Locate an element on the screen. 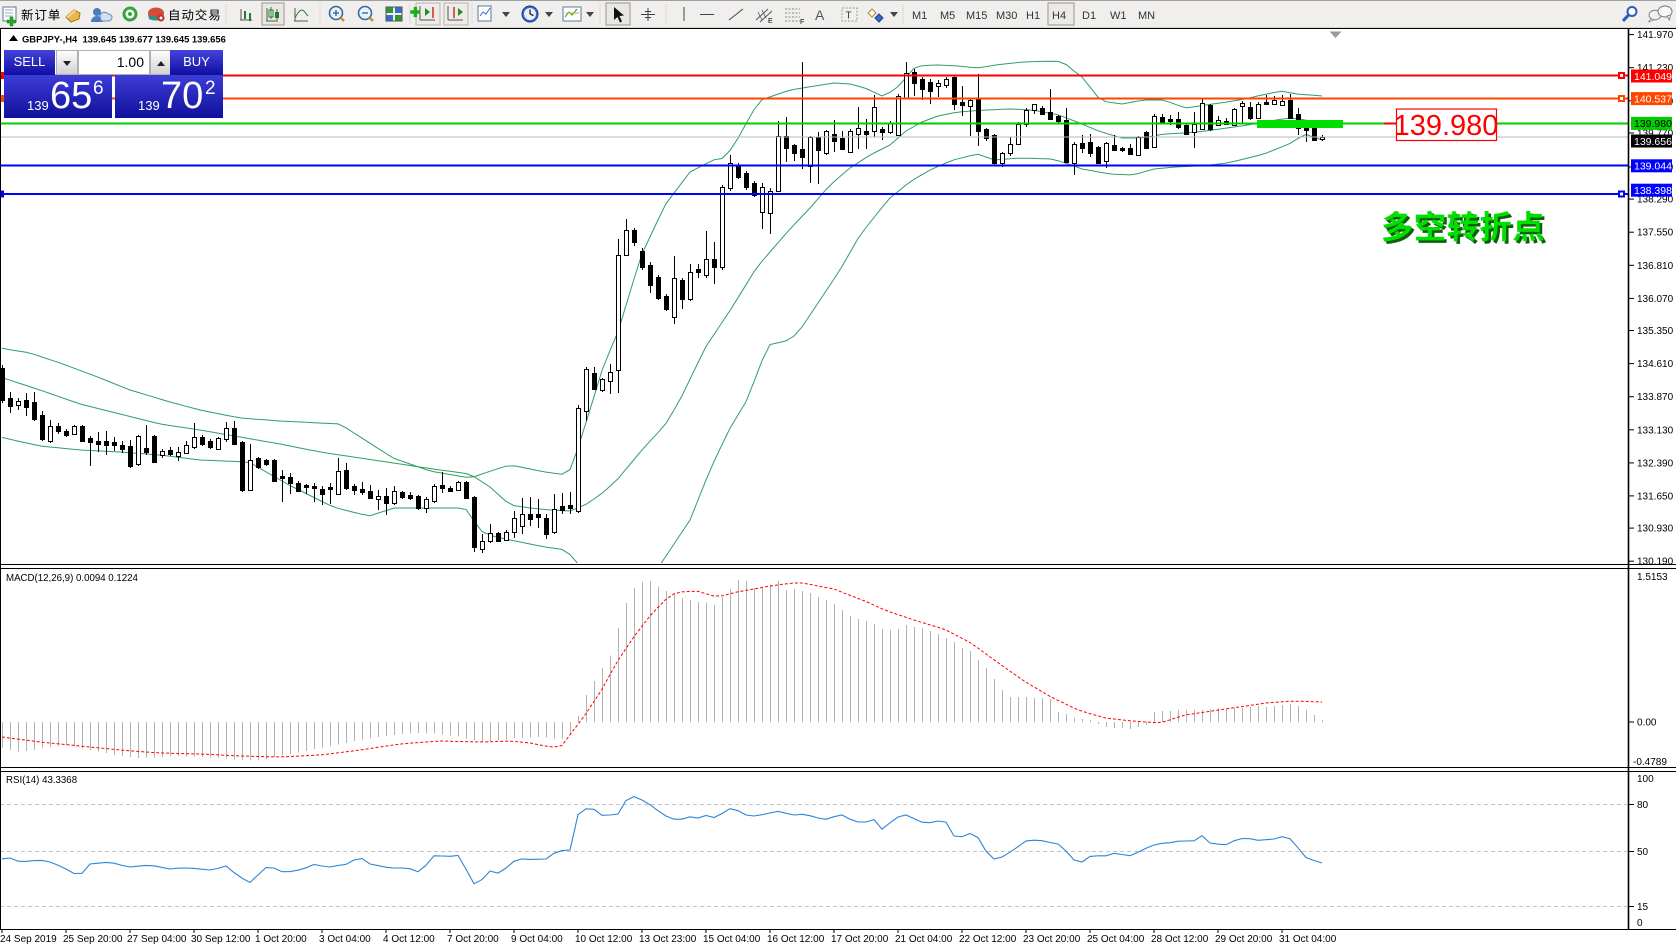  svg-text: 139.770 is located at coordinates (1655, 134).